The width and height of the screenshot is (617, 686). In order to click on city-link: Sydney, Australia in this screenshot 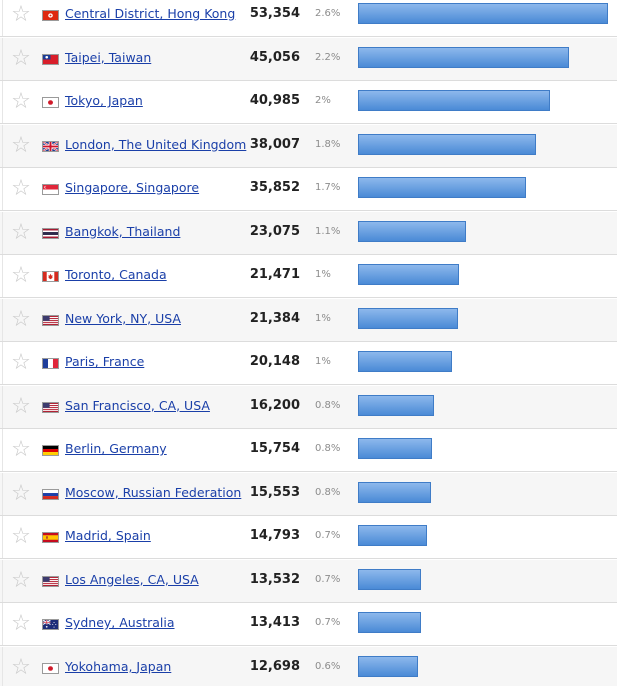, I will do `click(120, 622)`.